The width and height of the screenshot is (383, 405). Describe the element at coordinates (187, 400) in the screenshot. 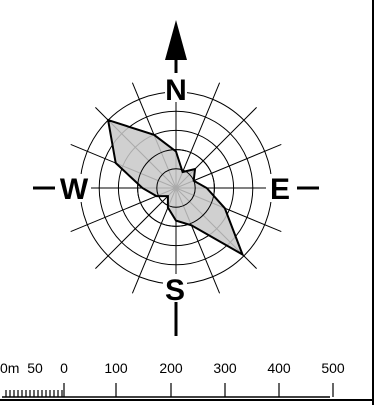

I see `card-border-bottom` at that location.